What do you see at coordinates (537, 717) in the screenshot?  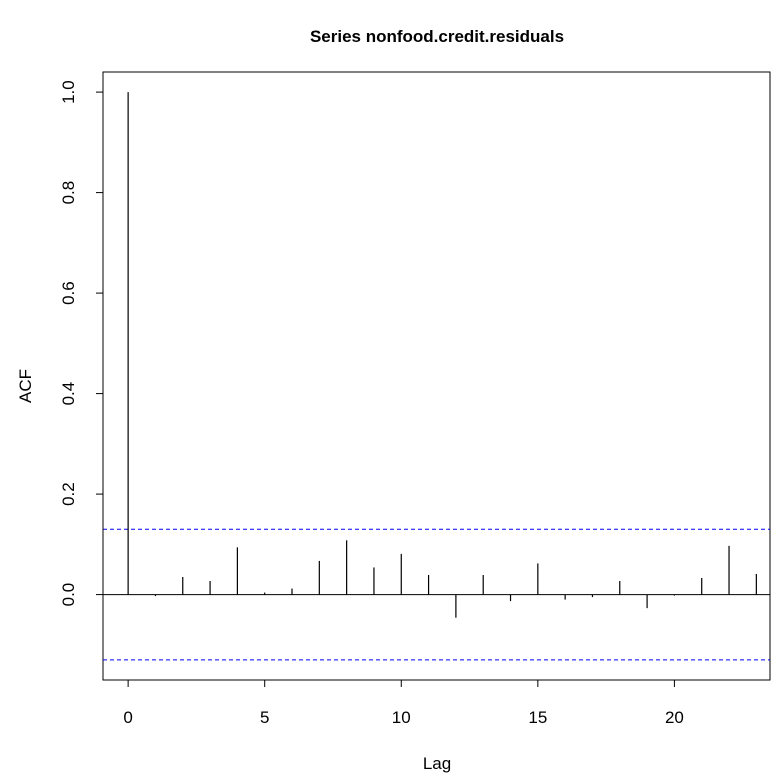 I see `x-tick-label: 15` at bounding box center [537, 717].